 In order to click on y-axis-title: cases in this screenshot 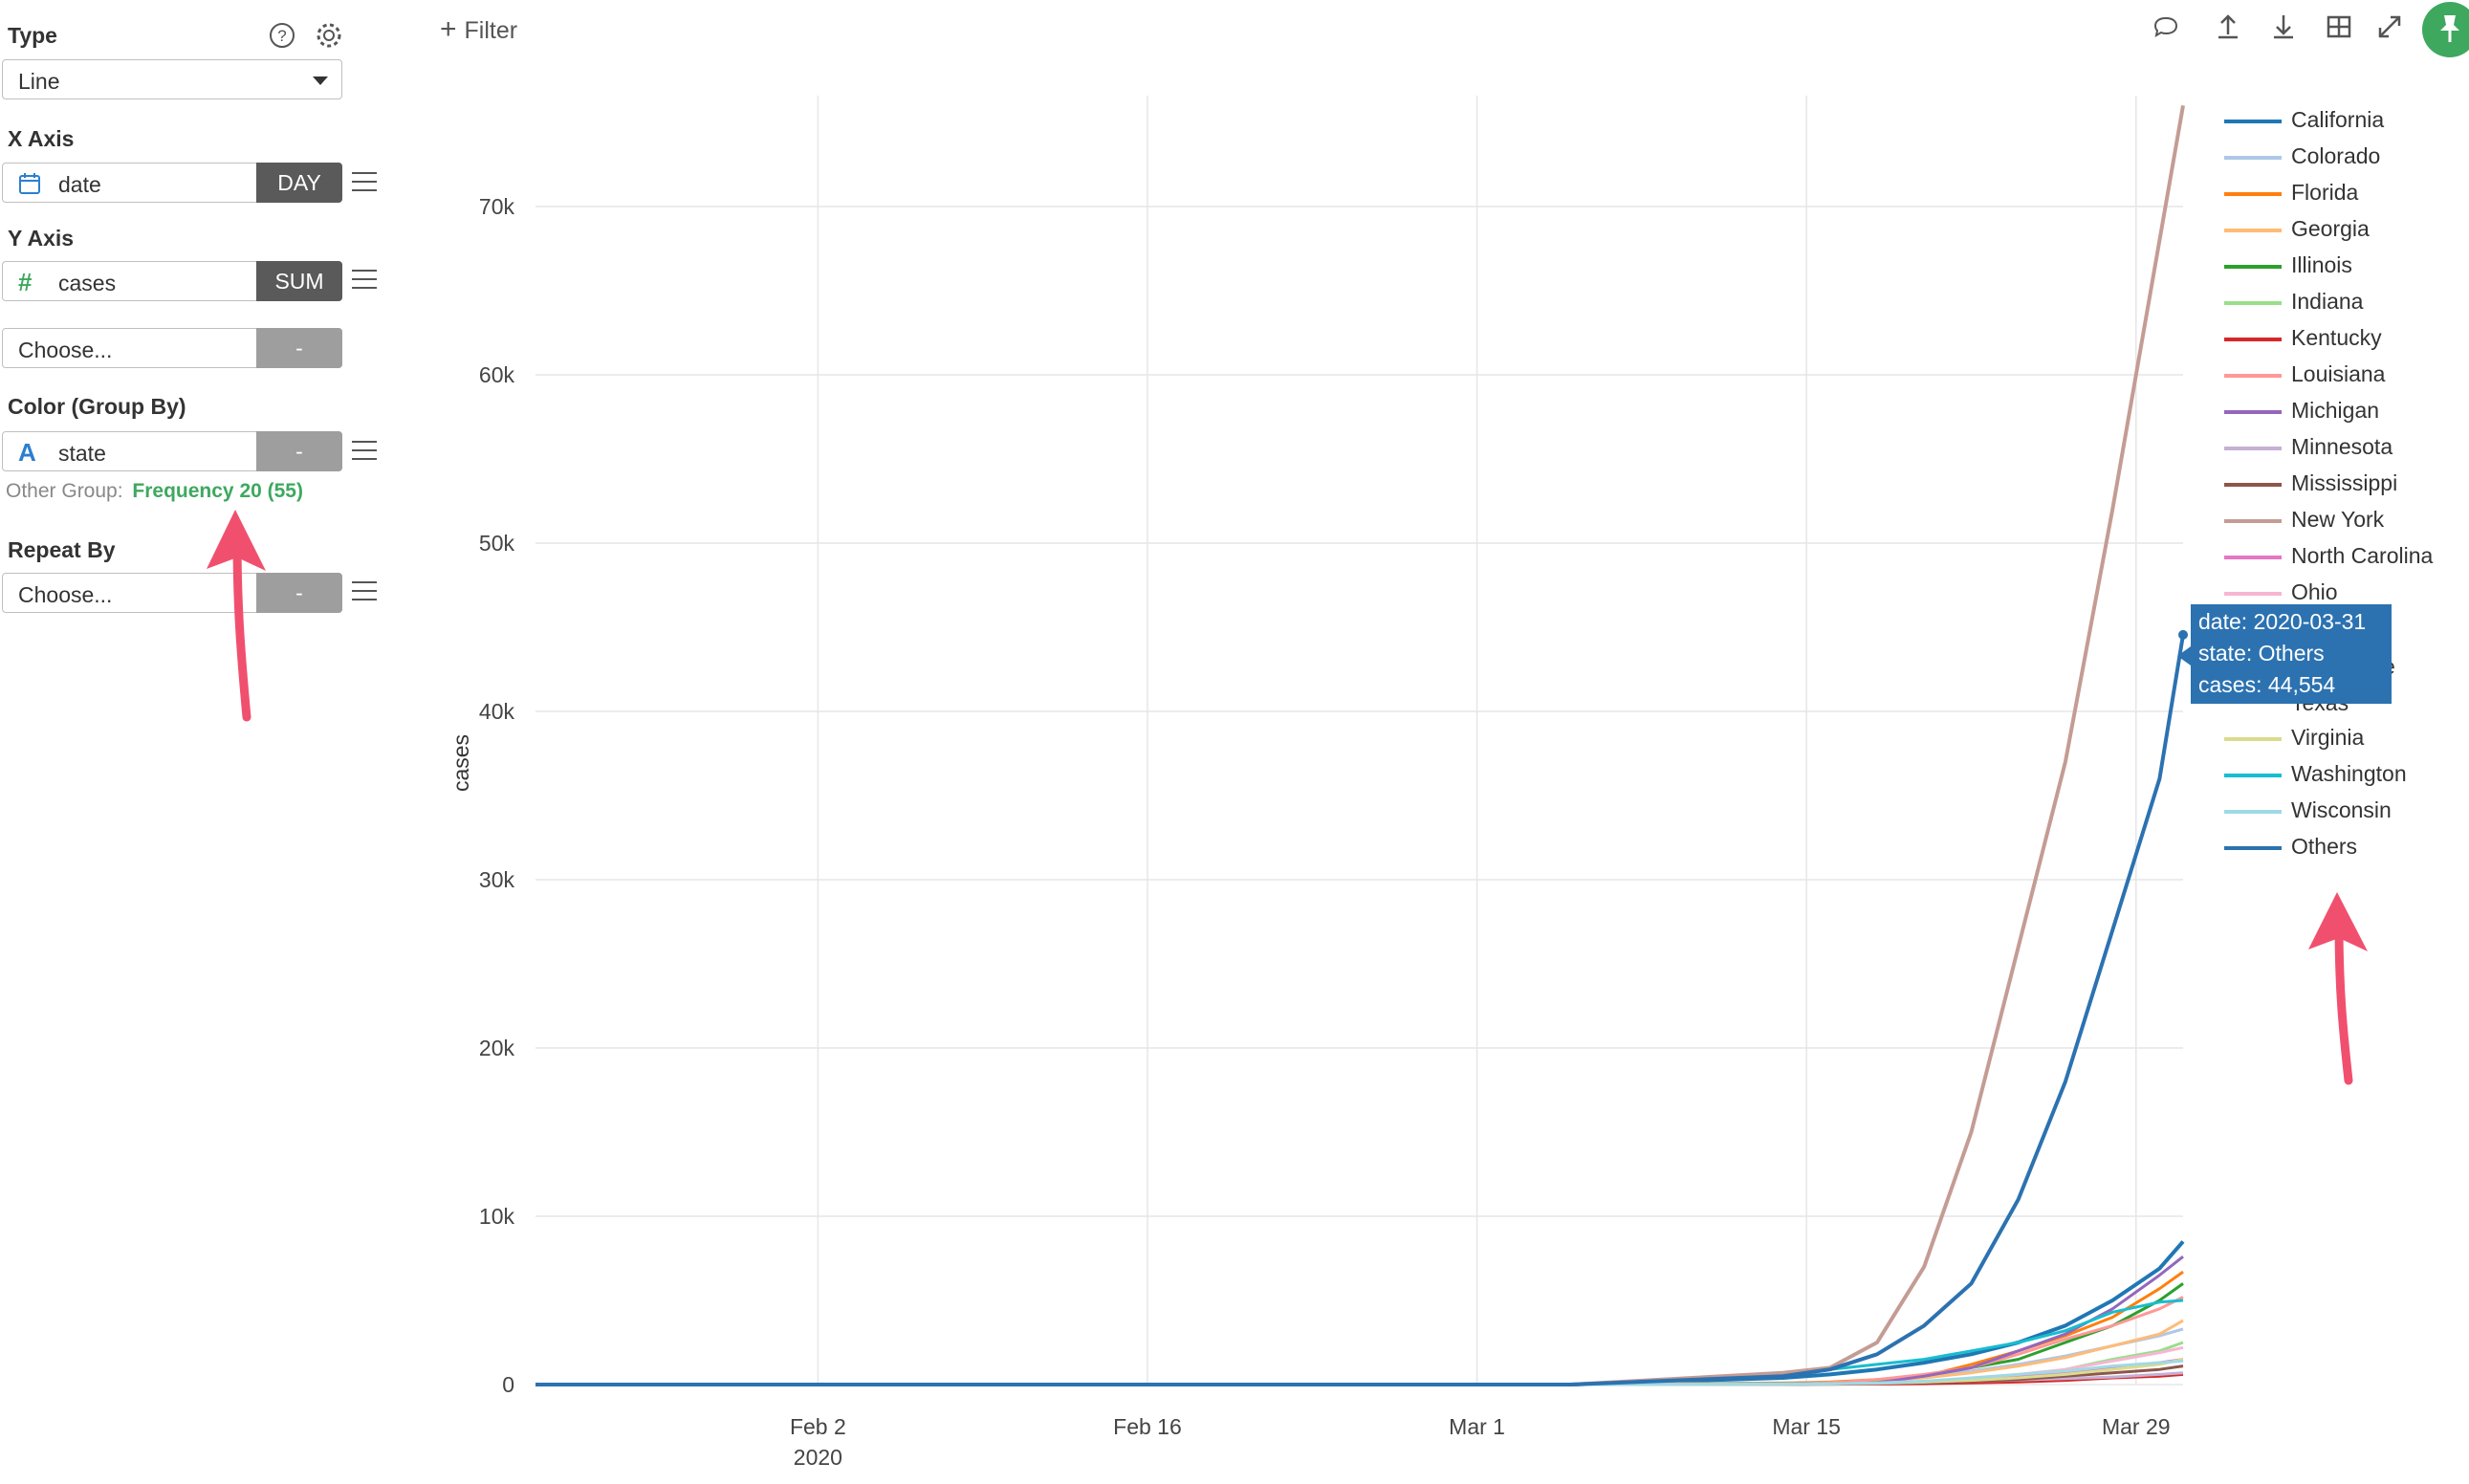, I will do `click(460, 763)`.